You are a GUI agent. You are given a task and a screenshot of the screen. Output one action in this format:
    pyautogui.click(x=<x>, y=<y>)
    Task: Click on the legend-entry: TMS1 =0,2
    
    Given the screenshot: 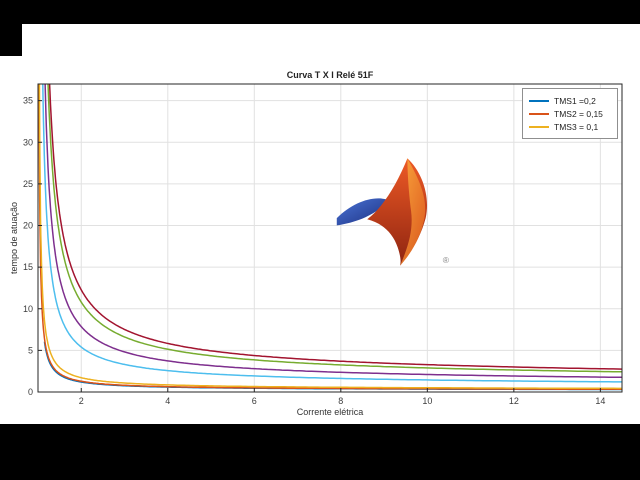 What is the action you would take?
    pyautogui.click(x=570, y=100)
    